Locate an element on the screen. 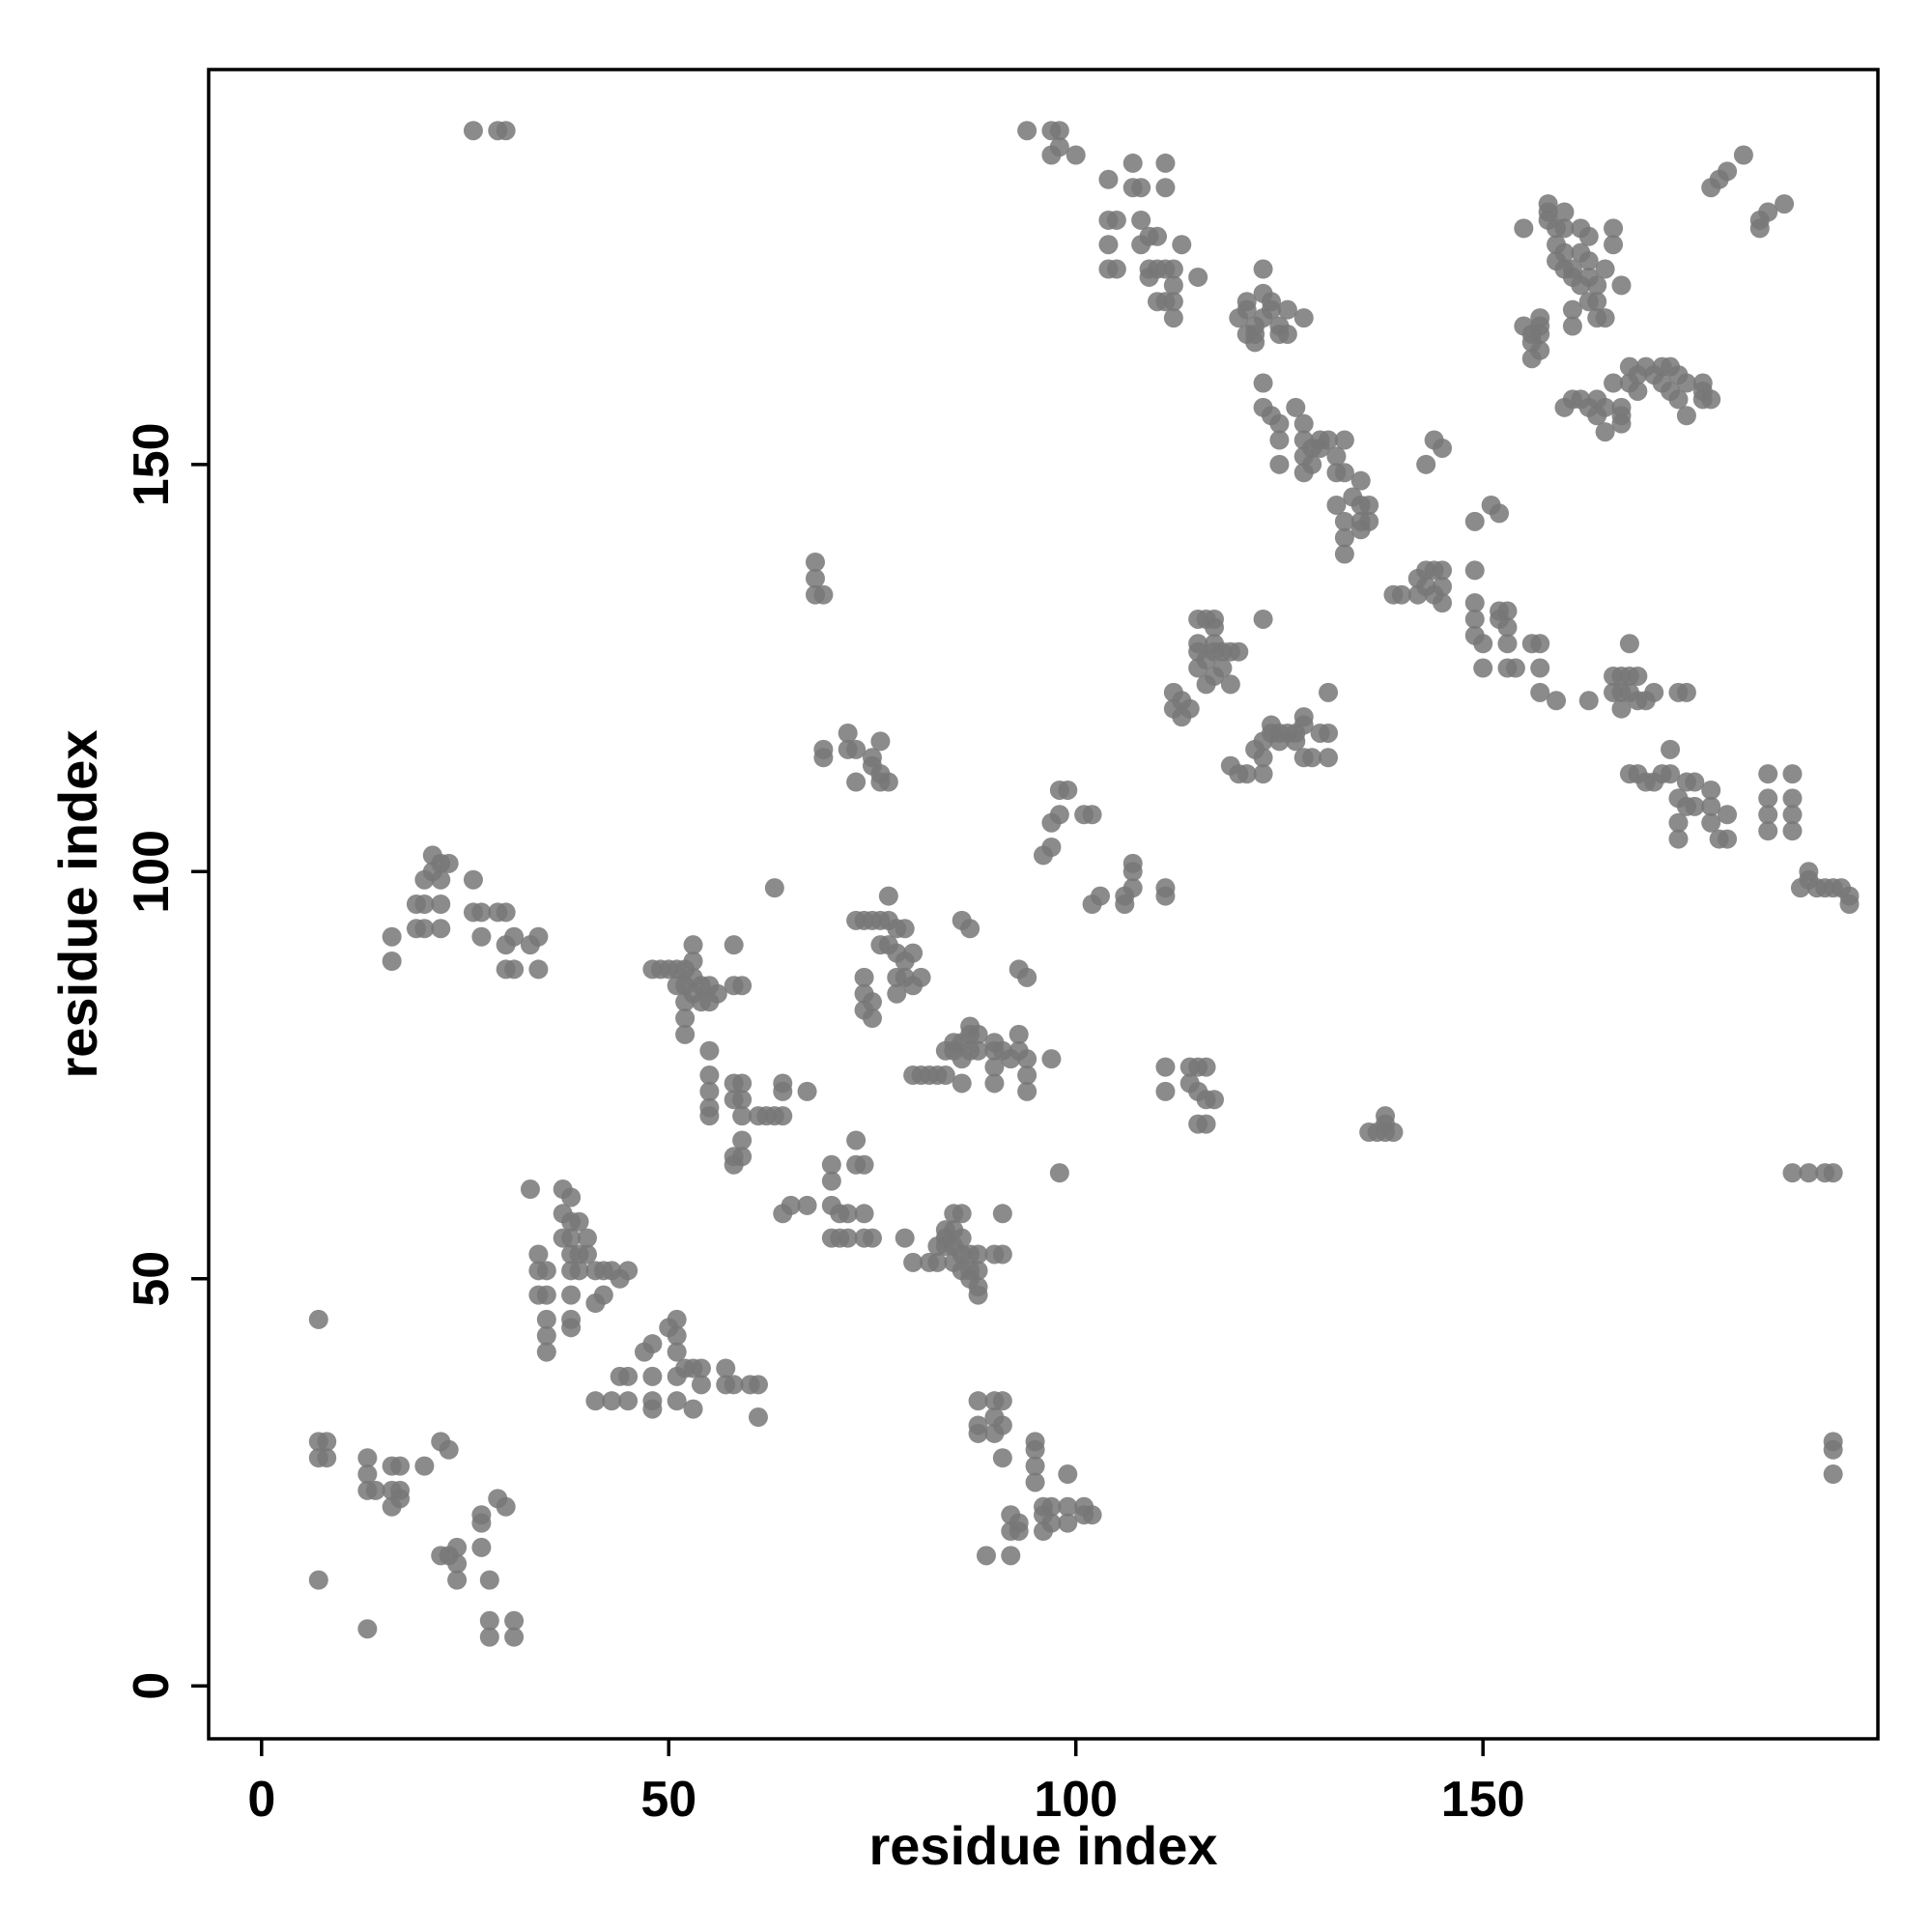 The height and width of the screenshot is (1932, 1932). x-tick-label: 150 is located at coordinates (1483, 1800).